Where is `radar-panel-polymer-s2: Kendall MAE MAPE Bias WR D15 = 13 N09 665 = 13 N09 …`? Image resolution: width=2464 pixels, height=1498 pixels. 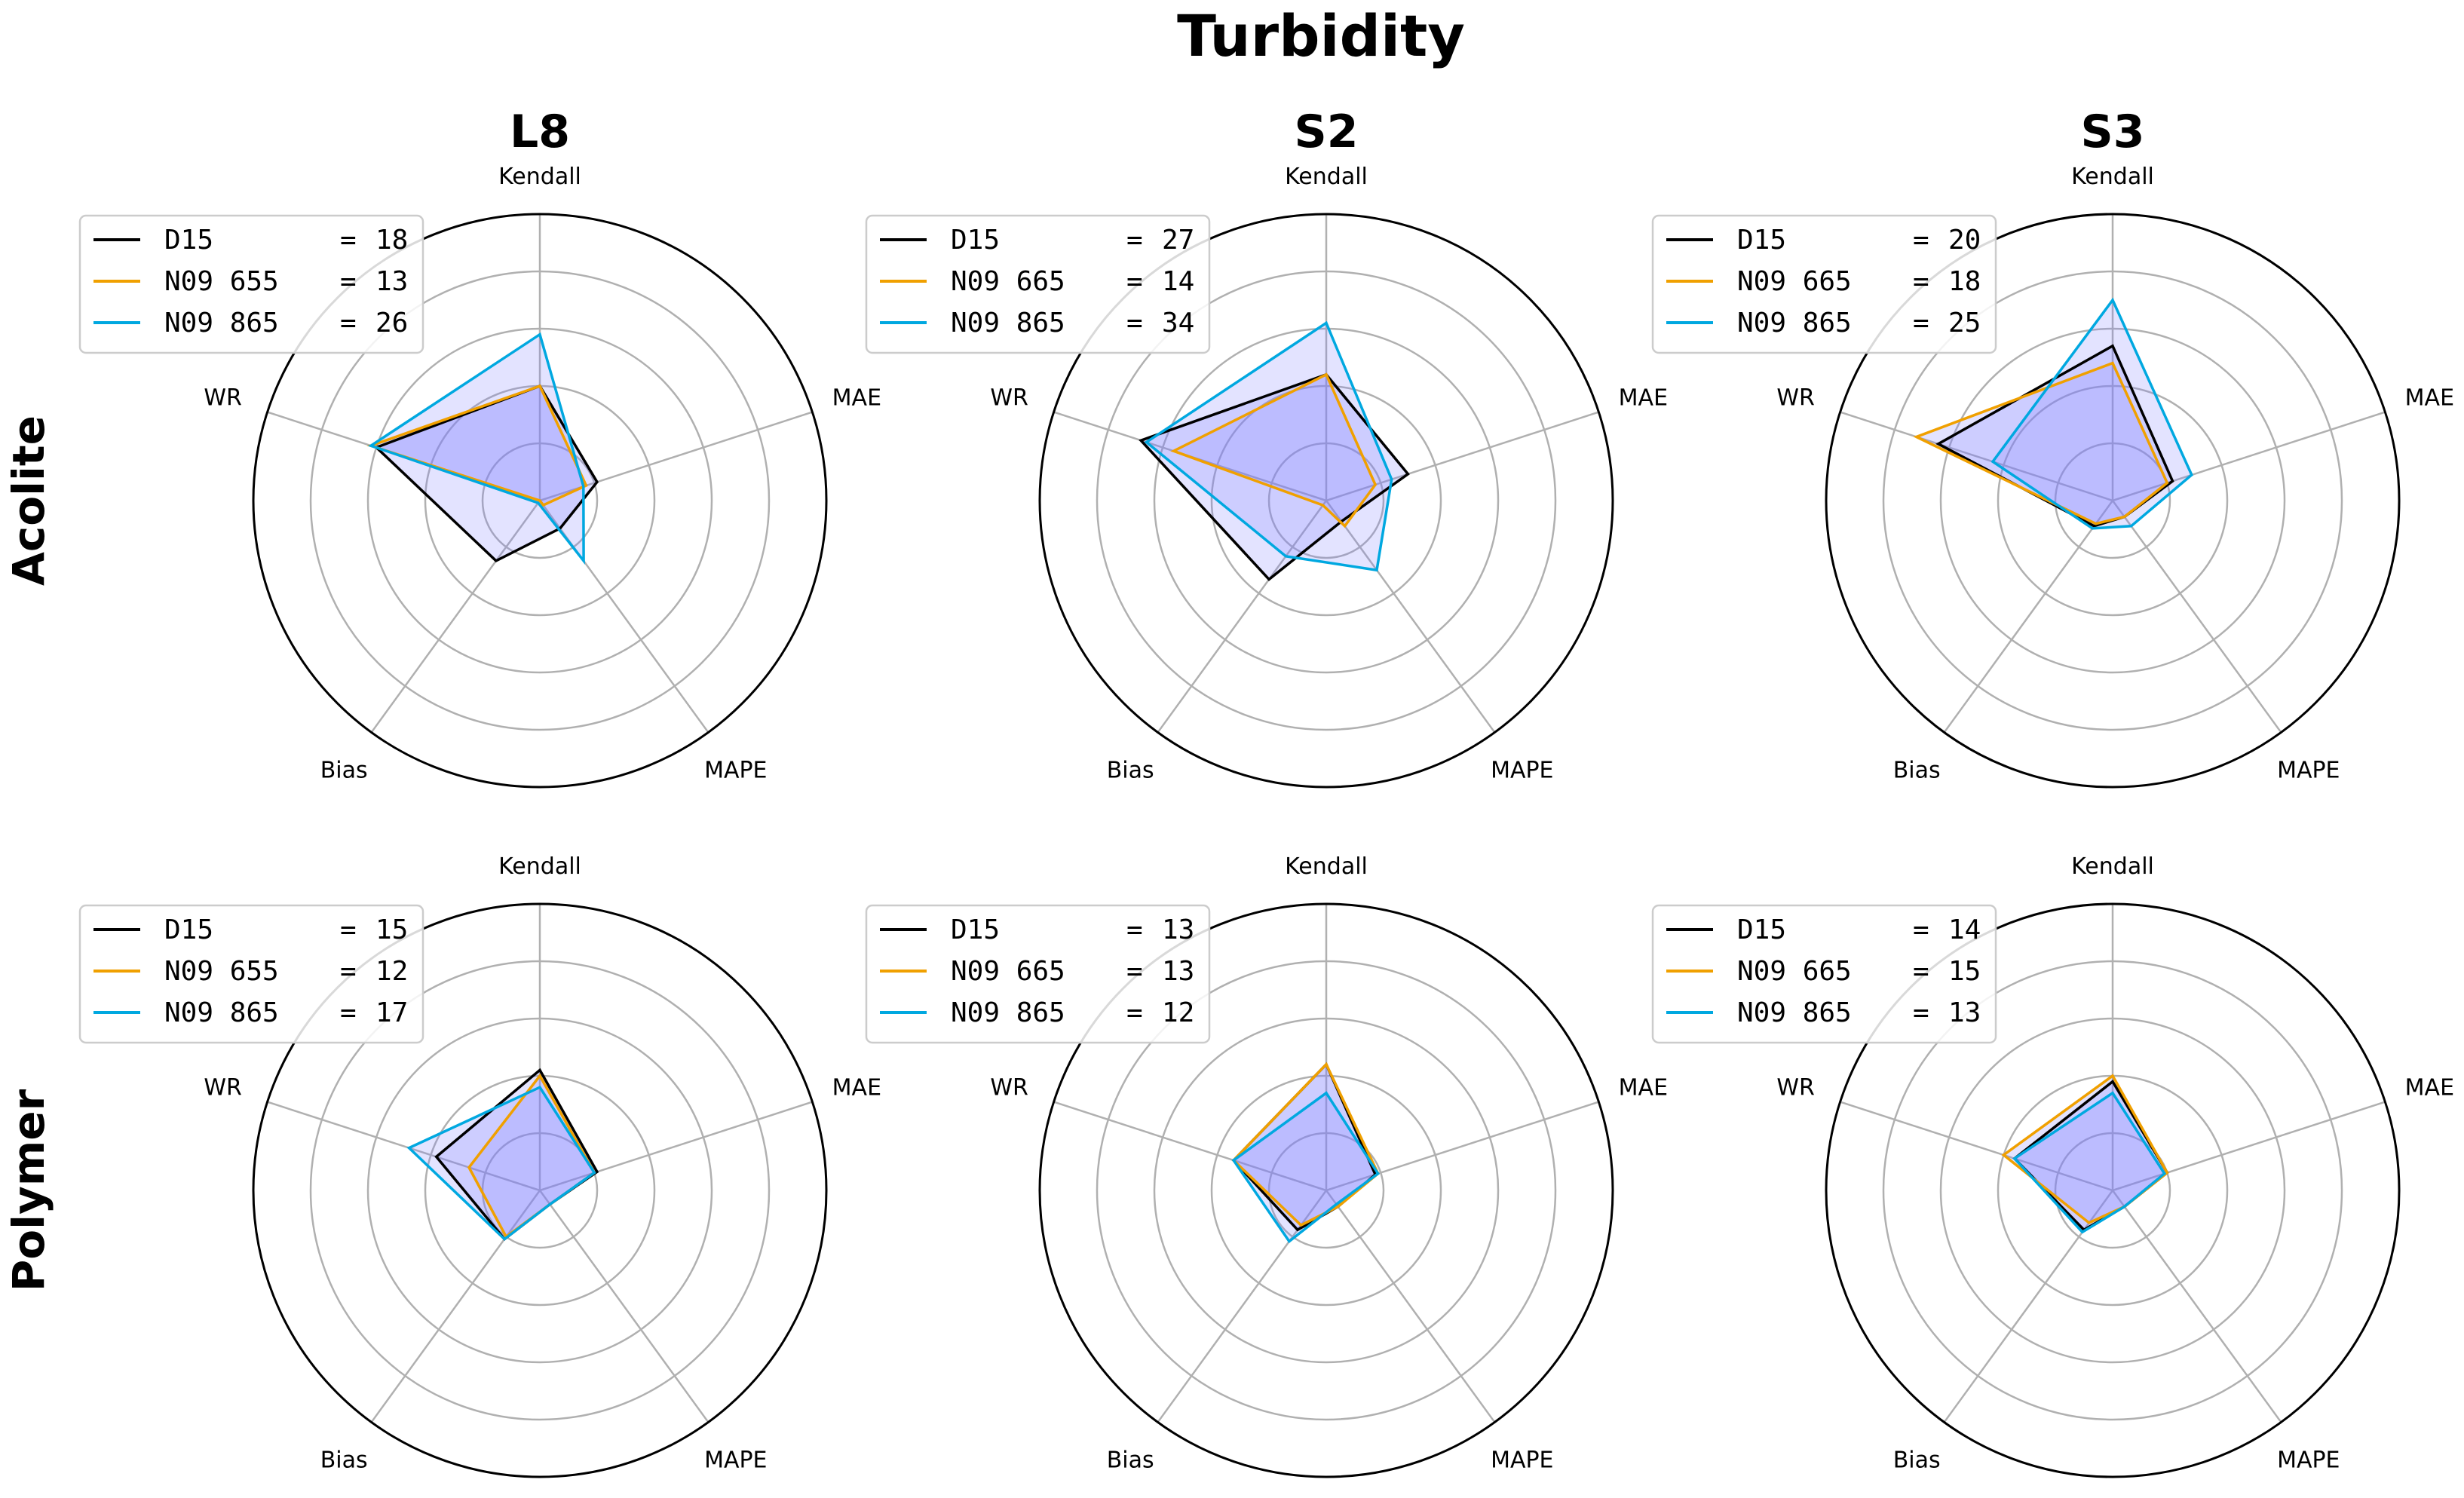
radar-panel-polymer-s2: Kendall MAE MAPE Bias WR D15 = 13 N09 665 = 13 N09 … is located at coordinates (1266, 1165).